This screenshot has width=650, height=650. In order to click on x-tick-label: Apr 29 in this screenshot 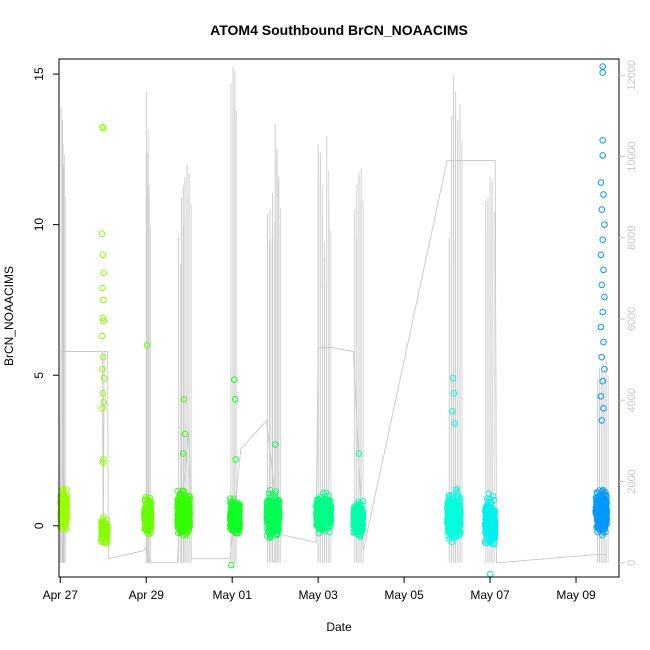, I will do `click(147, 595)`.